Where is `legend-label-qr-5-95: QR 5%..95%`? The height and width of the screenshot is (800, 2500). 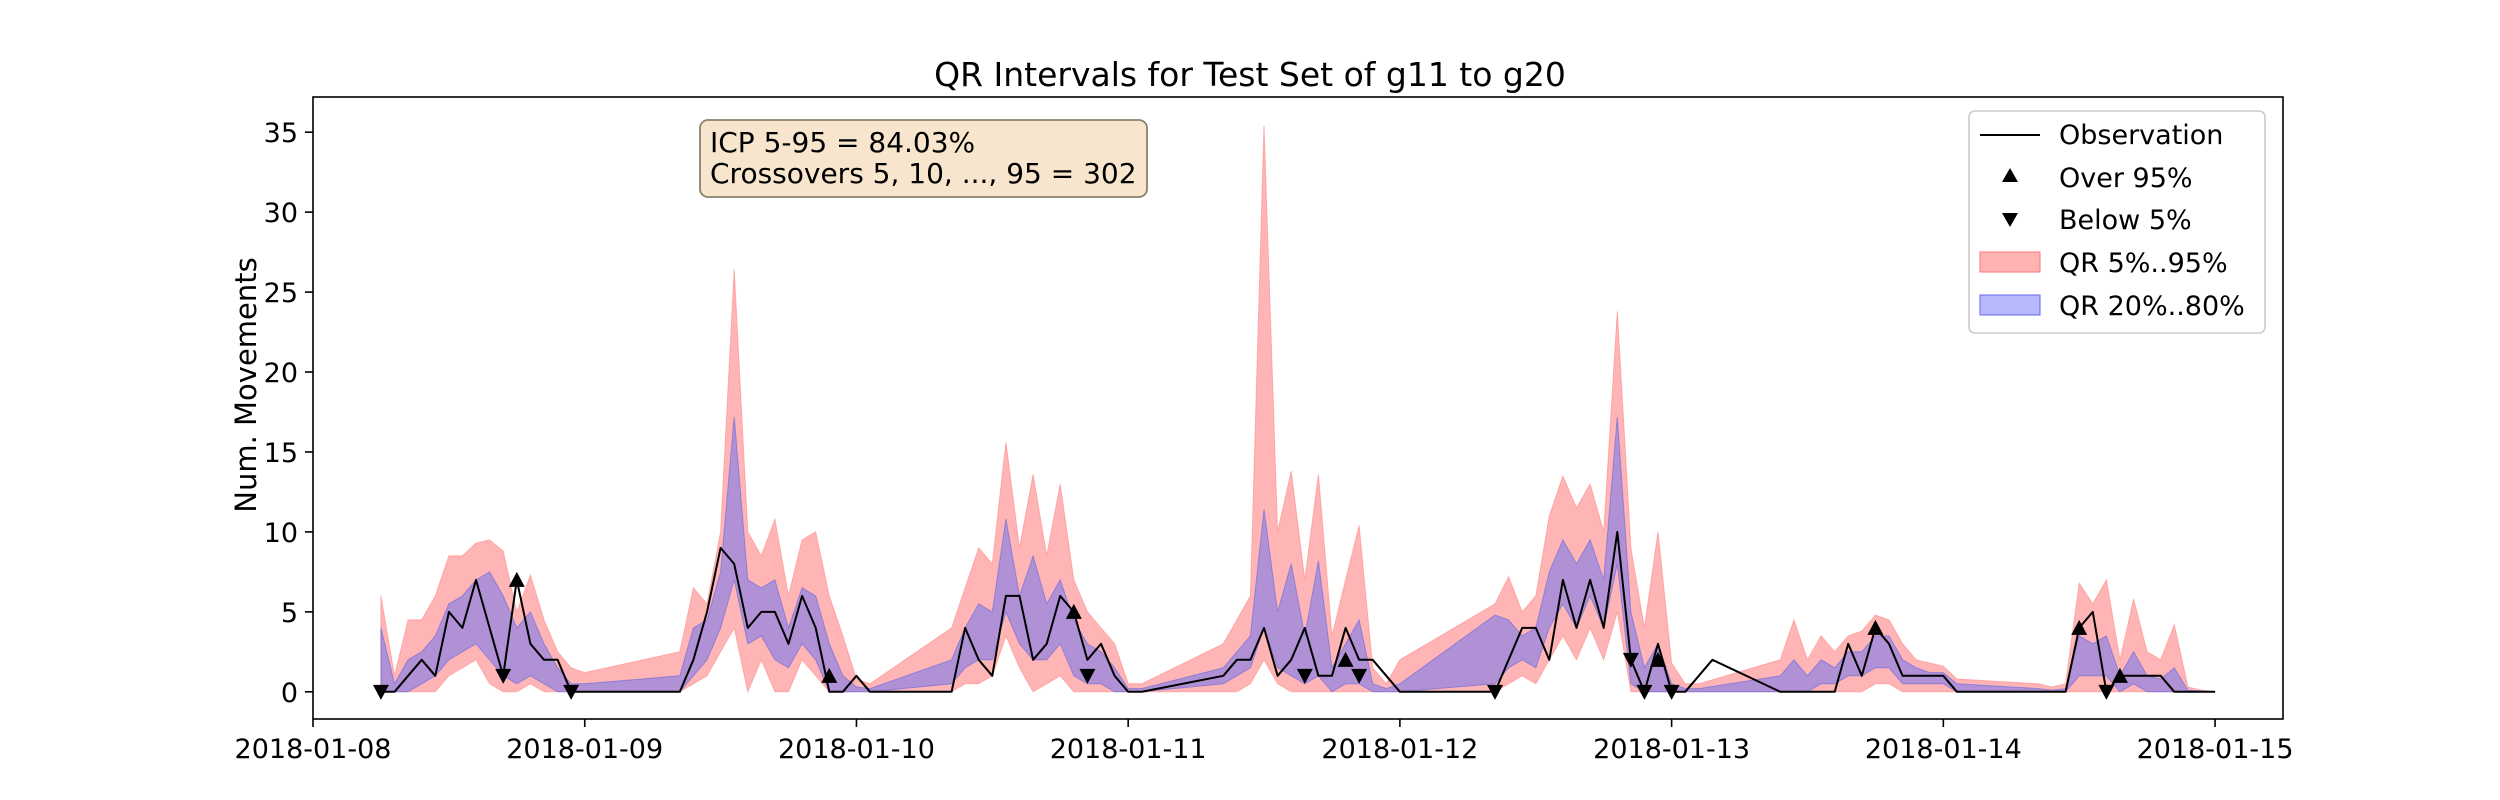
legend-label-qr-5-95: QR 5%..95% is located at coordinates (2143, 263).